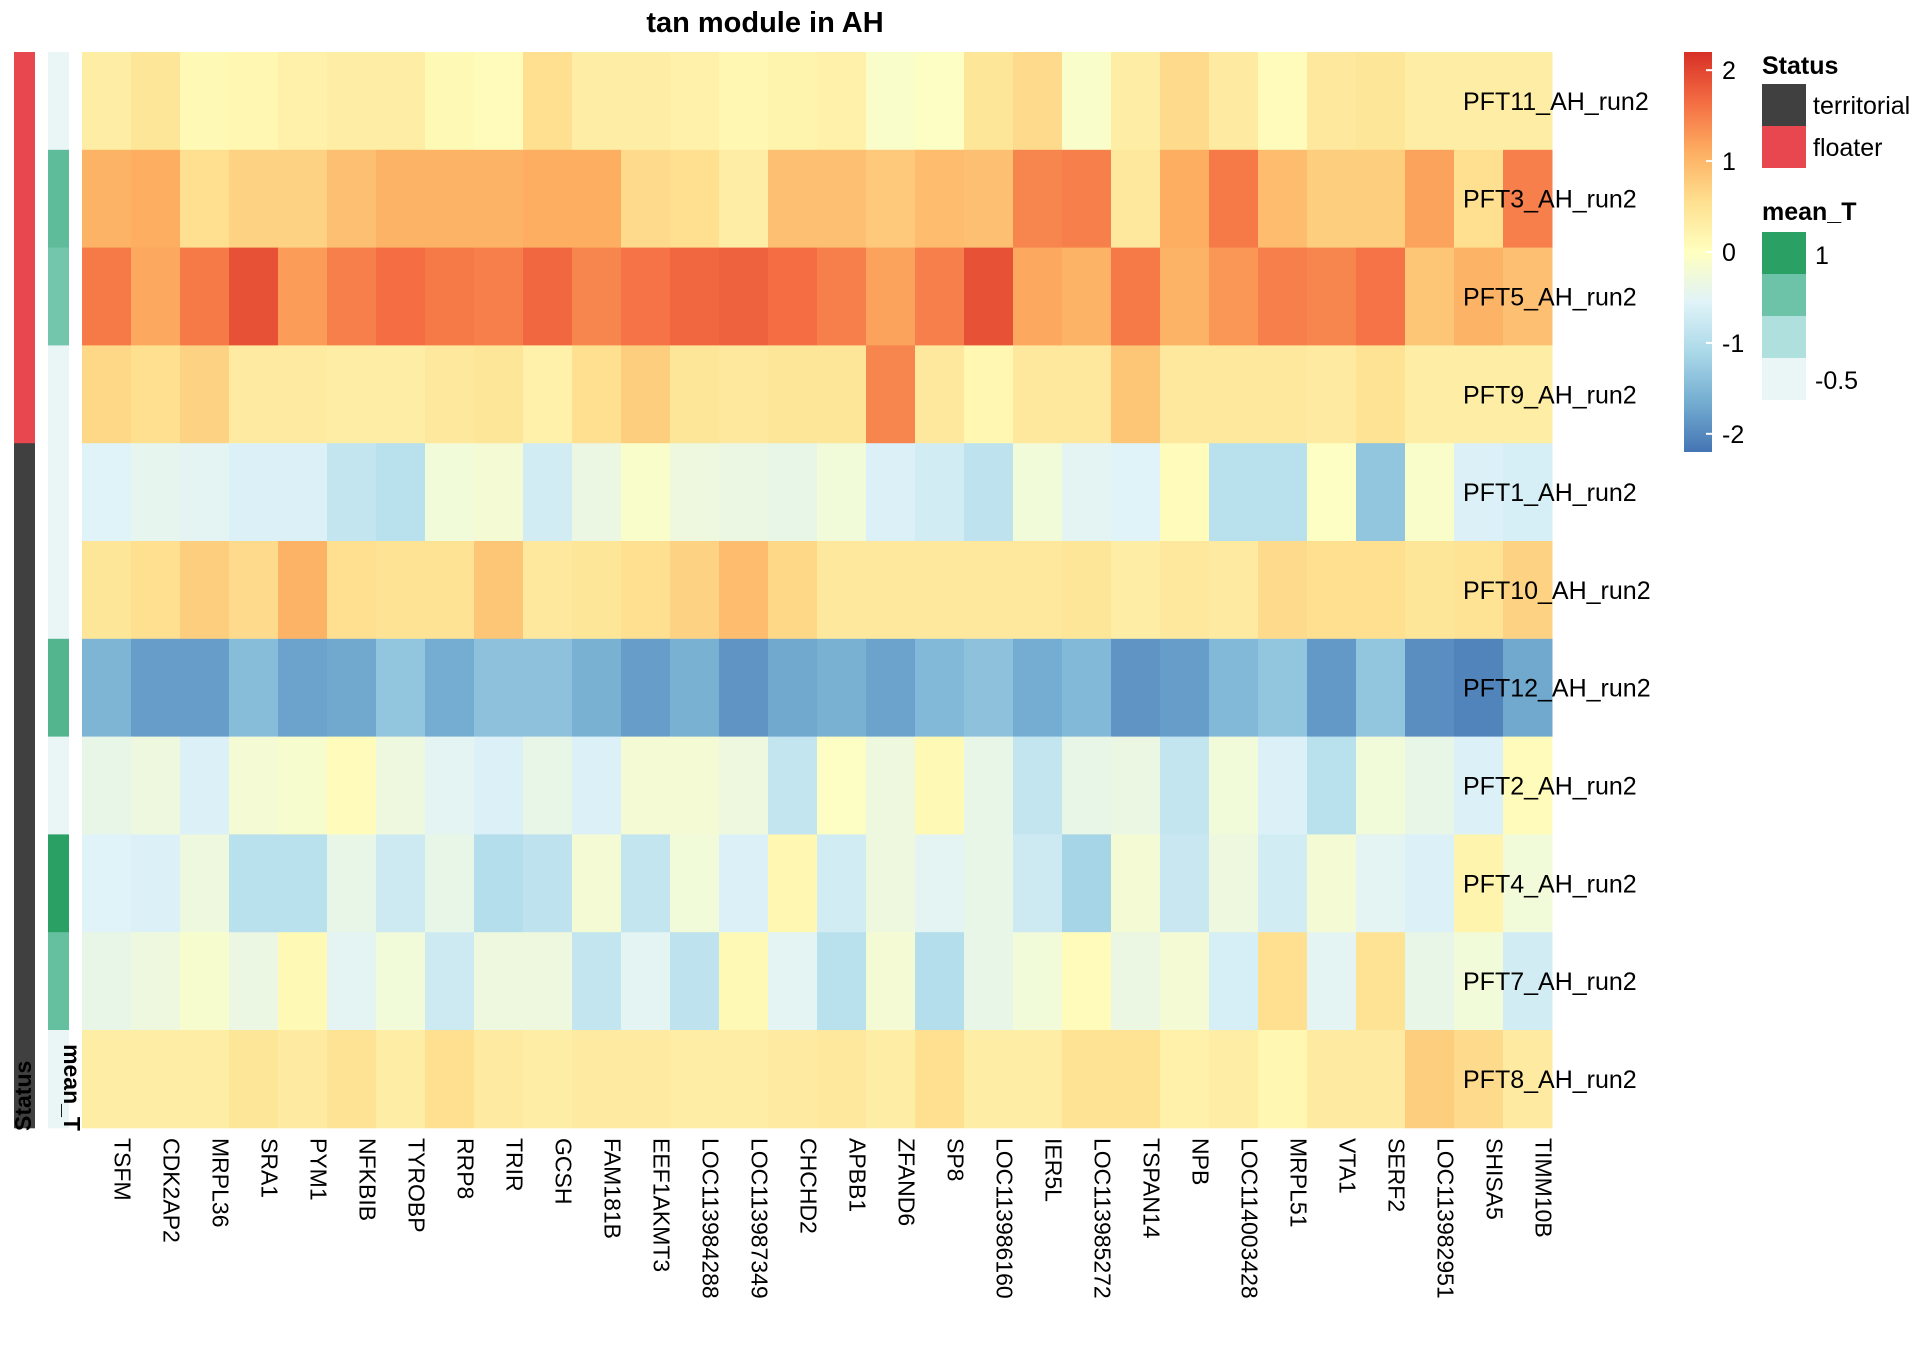 This screenshot has width=1920, height=1349. Describe the element at coordinates (1201, 1161) in the screenshot. I see `gene-label: NPB` at that location.